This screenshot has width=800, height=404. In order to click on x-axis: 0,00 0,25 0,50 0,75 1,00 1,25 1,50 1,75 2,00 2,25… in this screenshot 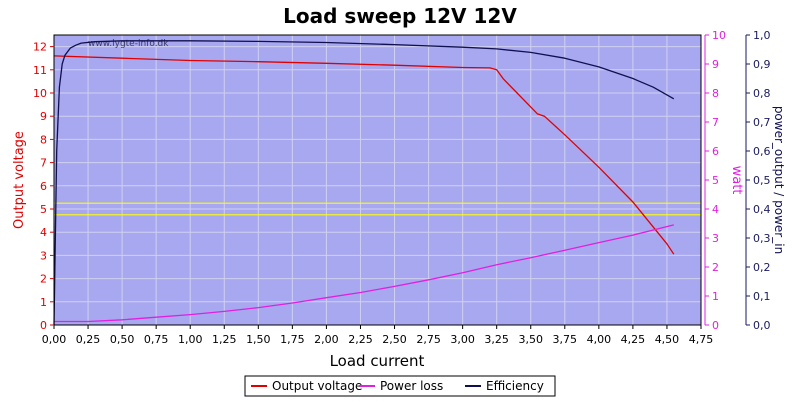, I will do `click(378, 335)`.